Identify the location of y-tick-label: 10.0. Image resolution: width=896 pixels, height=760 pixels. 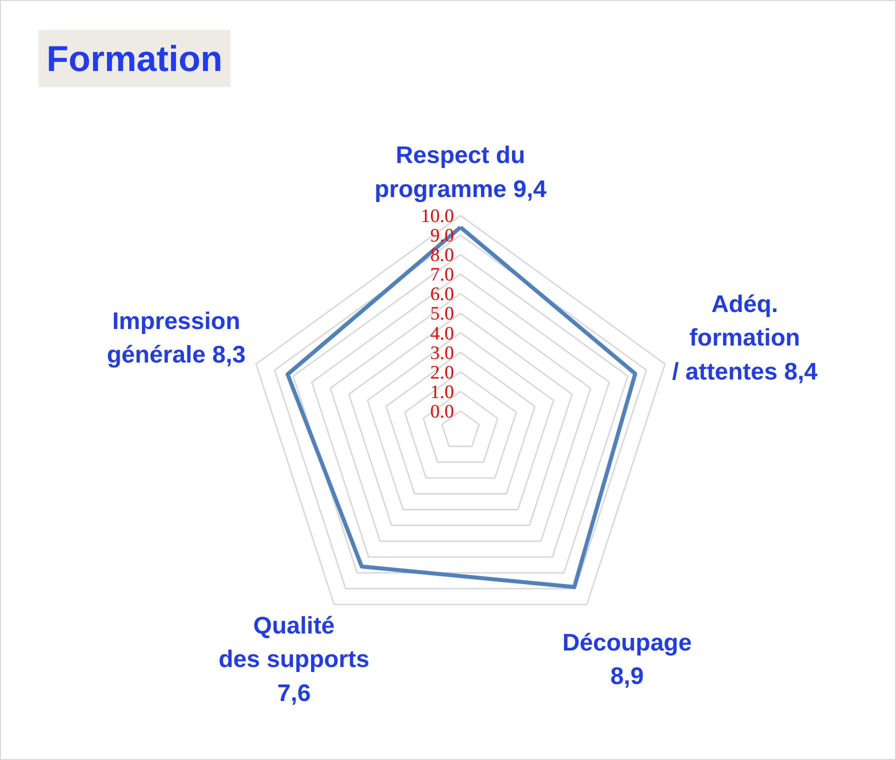
(437, 216).